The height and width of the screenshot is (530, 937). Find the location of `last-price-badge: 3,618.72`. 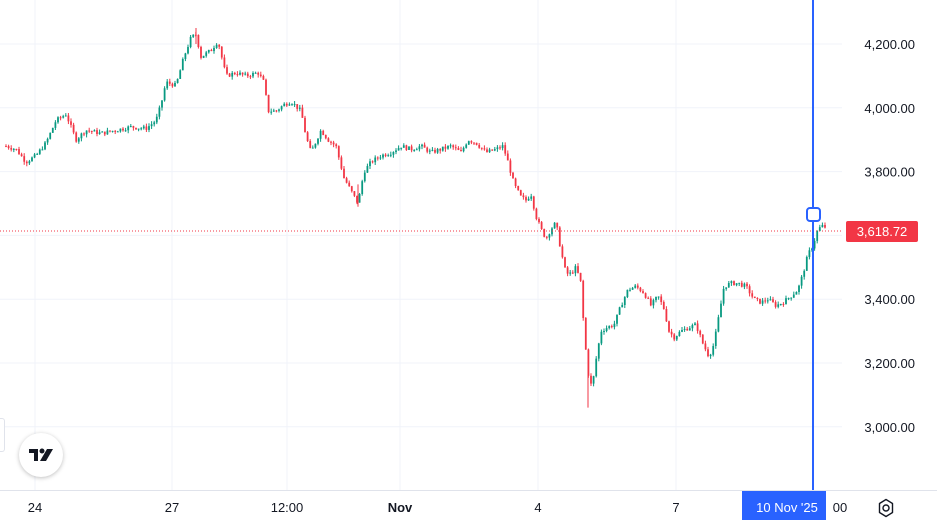

last-price-badge: 3,618.72 is located at coordinates (882, 231).